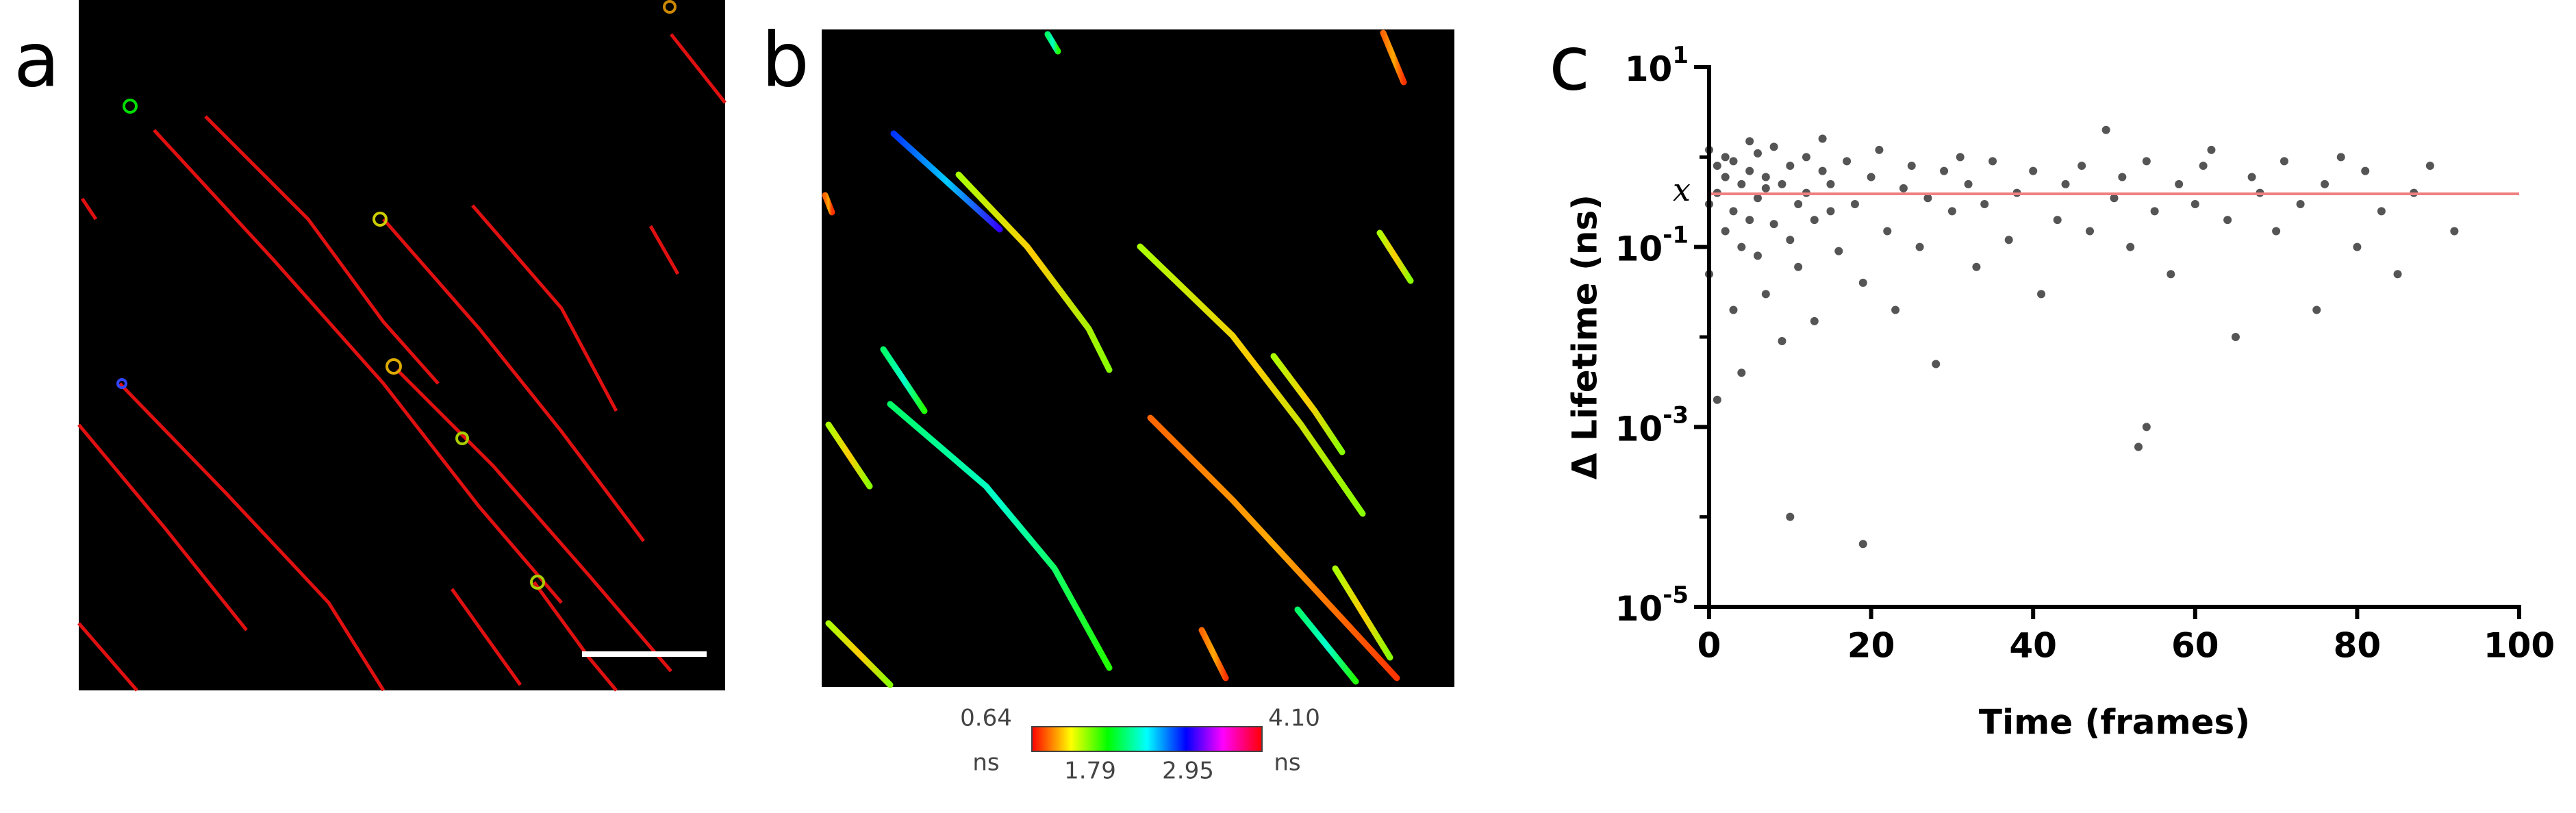 The width and height of the screenshot is (2576, 813). What do you see at coordinates (1147, 739) in the screenshot?
I see `colorbar` at bounding box center [1147, 739].